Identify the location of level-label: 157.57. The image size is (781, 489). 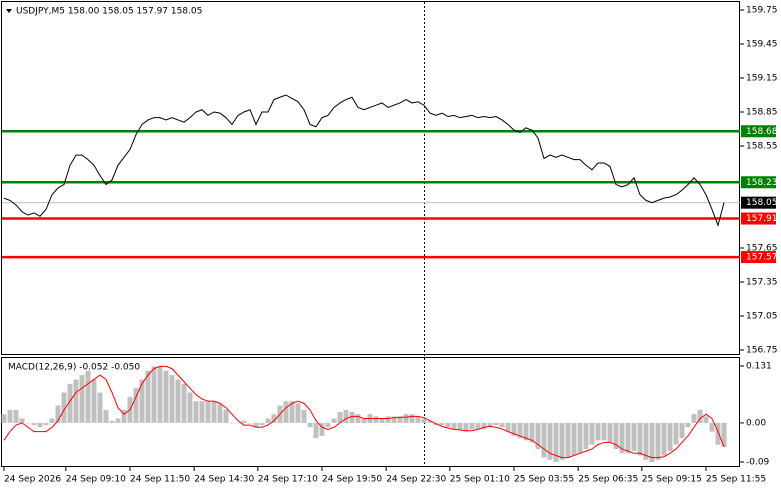
(762, 258).